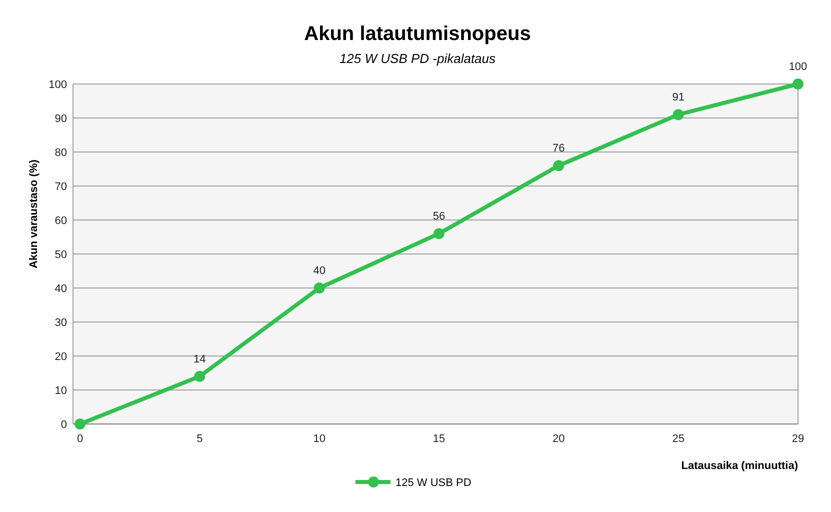  What do you see at coordinates (678, 98) in the screenshot?
I see `data-label: 91` at bounding box center [678, 98].